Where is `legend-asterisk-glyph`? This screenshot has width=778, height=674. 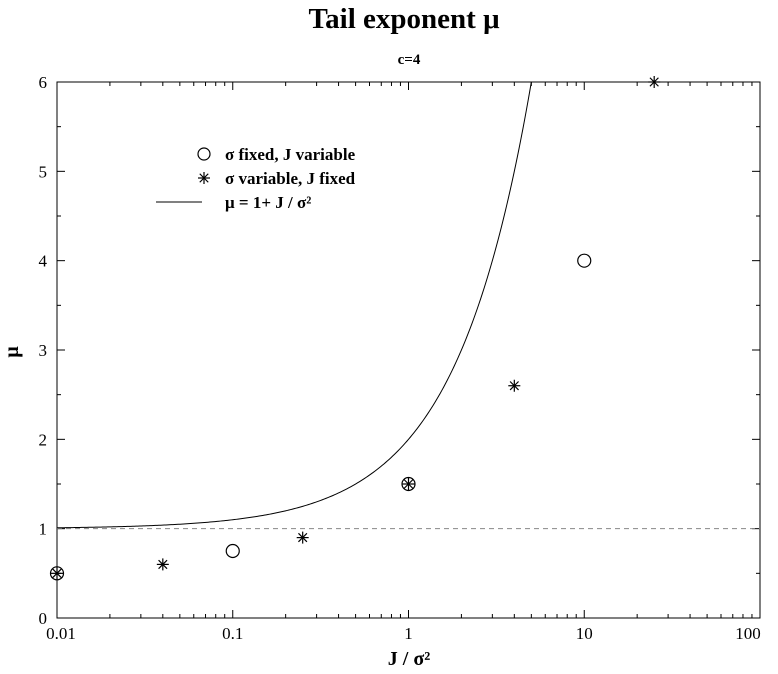
legend-asterisk-glyph is located at coordinates (204, 178).